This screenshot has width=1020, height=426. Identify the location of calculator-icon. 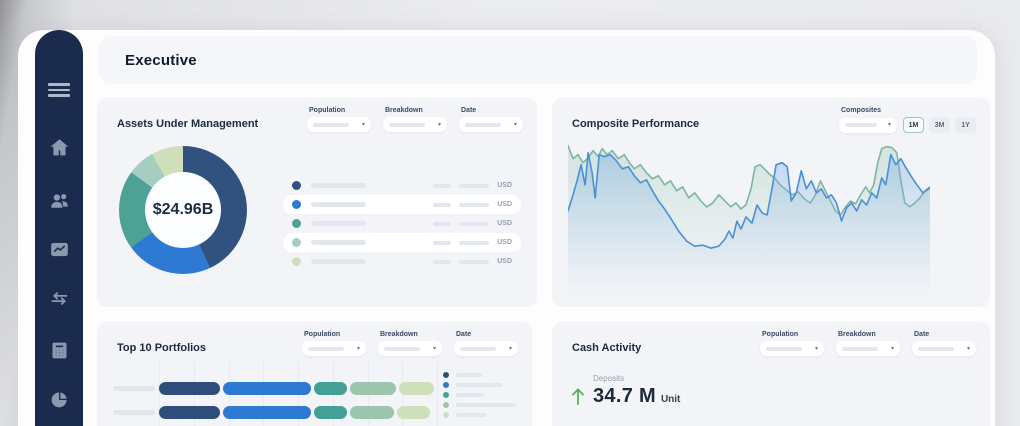
(59, 350).